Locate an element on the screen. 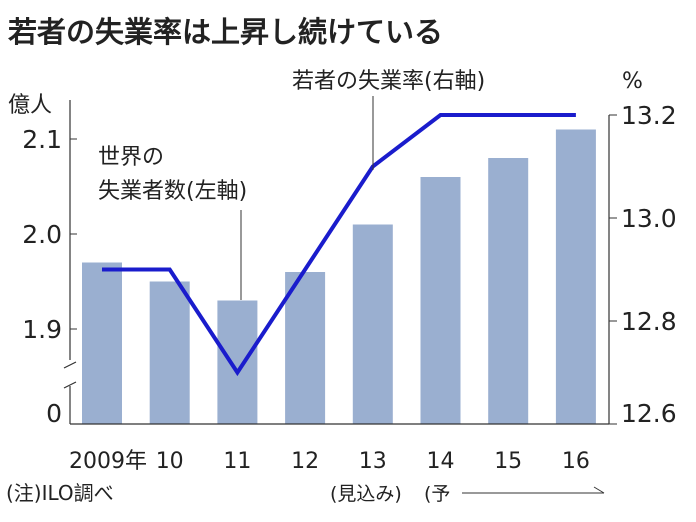  x-tick-label: 11 is located at coordinates (237, 461).